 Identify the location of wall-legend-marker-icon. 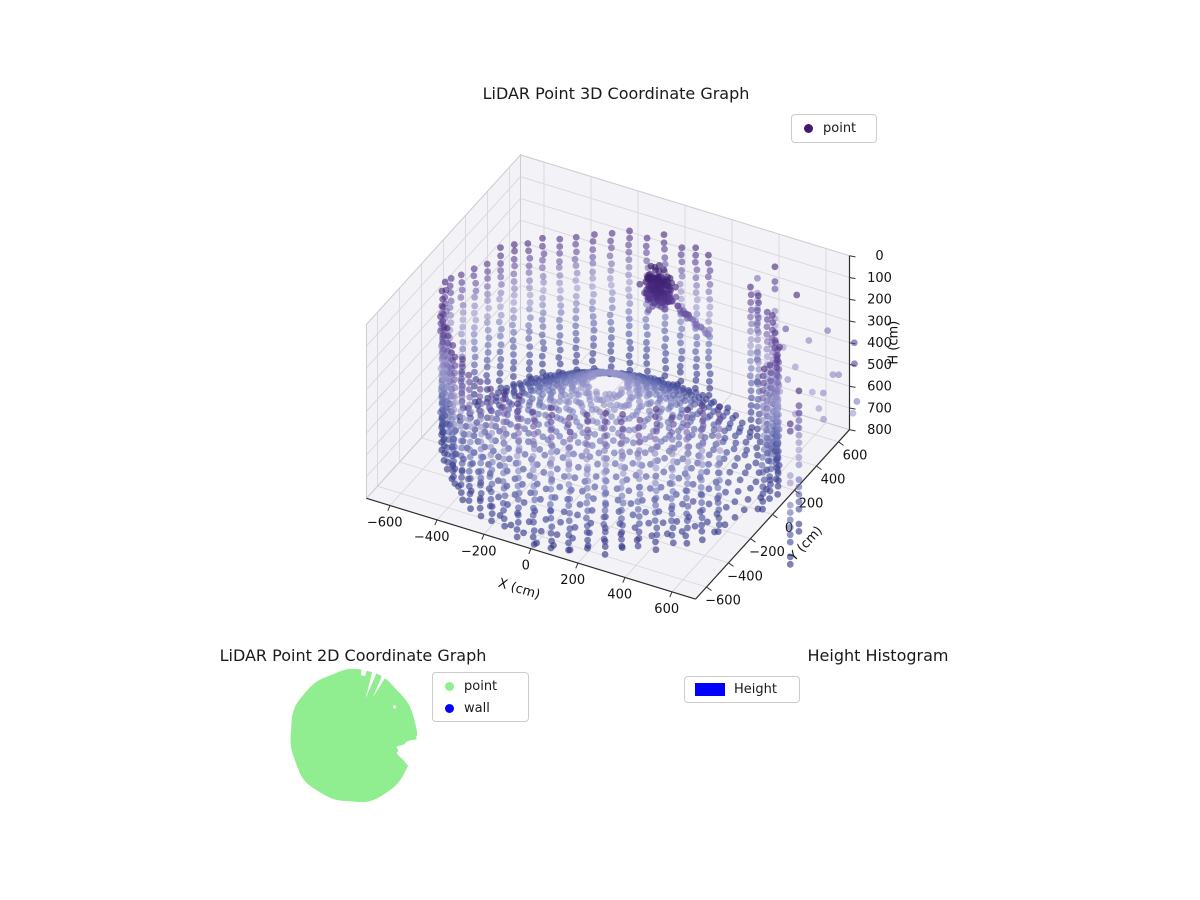
(449, 708).